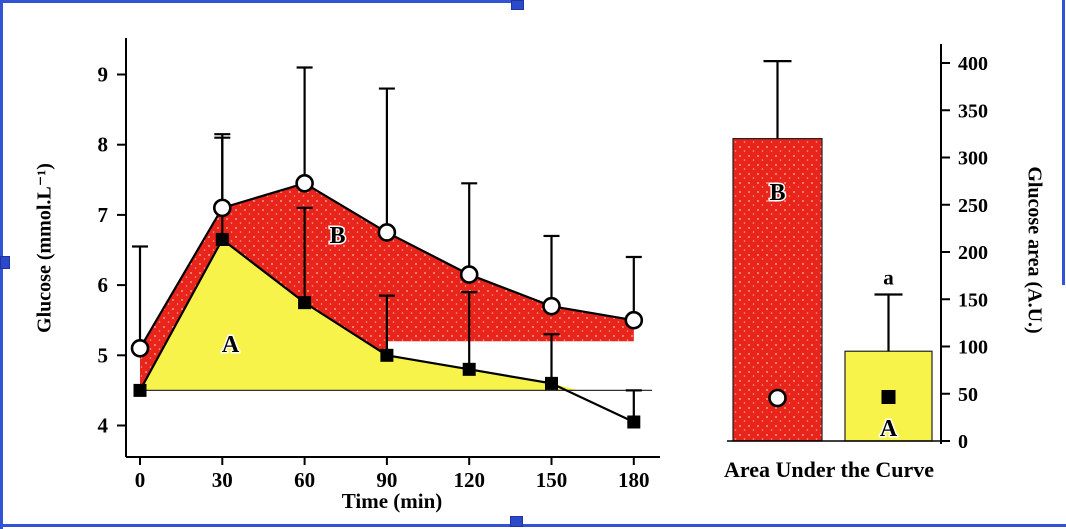 This screenshot has height=529, width=1066. I want to click on right-y-tick-label: 350, so click(973, 111).